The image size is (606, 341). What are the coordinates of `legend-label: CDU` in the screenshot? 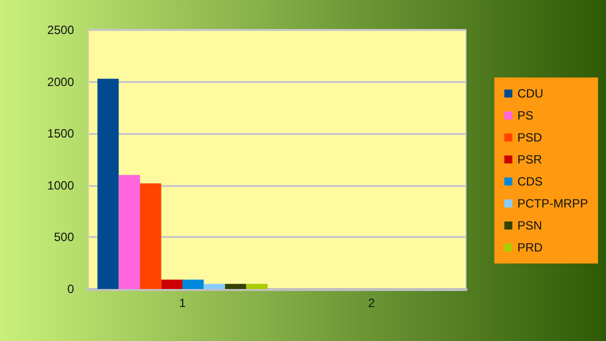 It's located at (530, 93).